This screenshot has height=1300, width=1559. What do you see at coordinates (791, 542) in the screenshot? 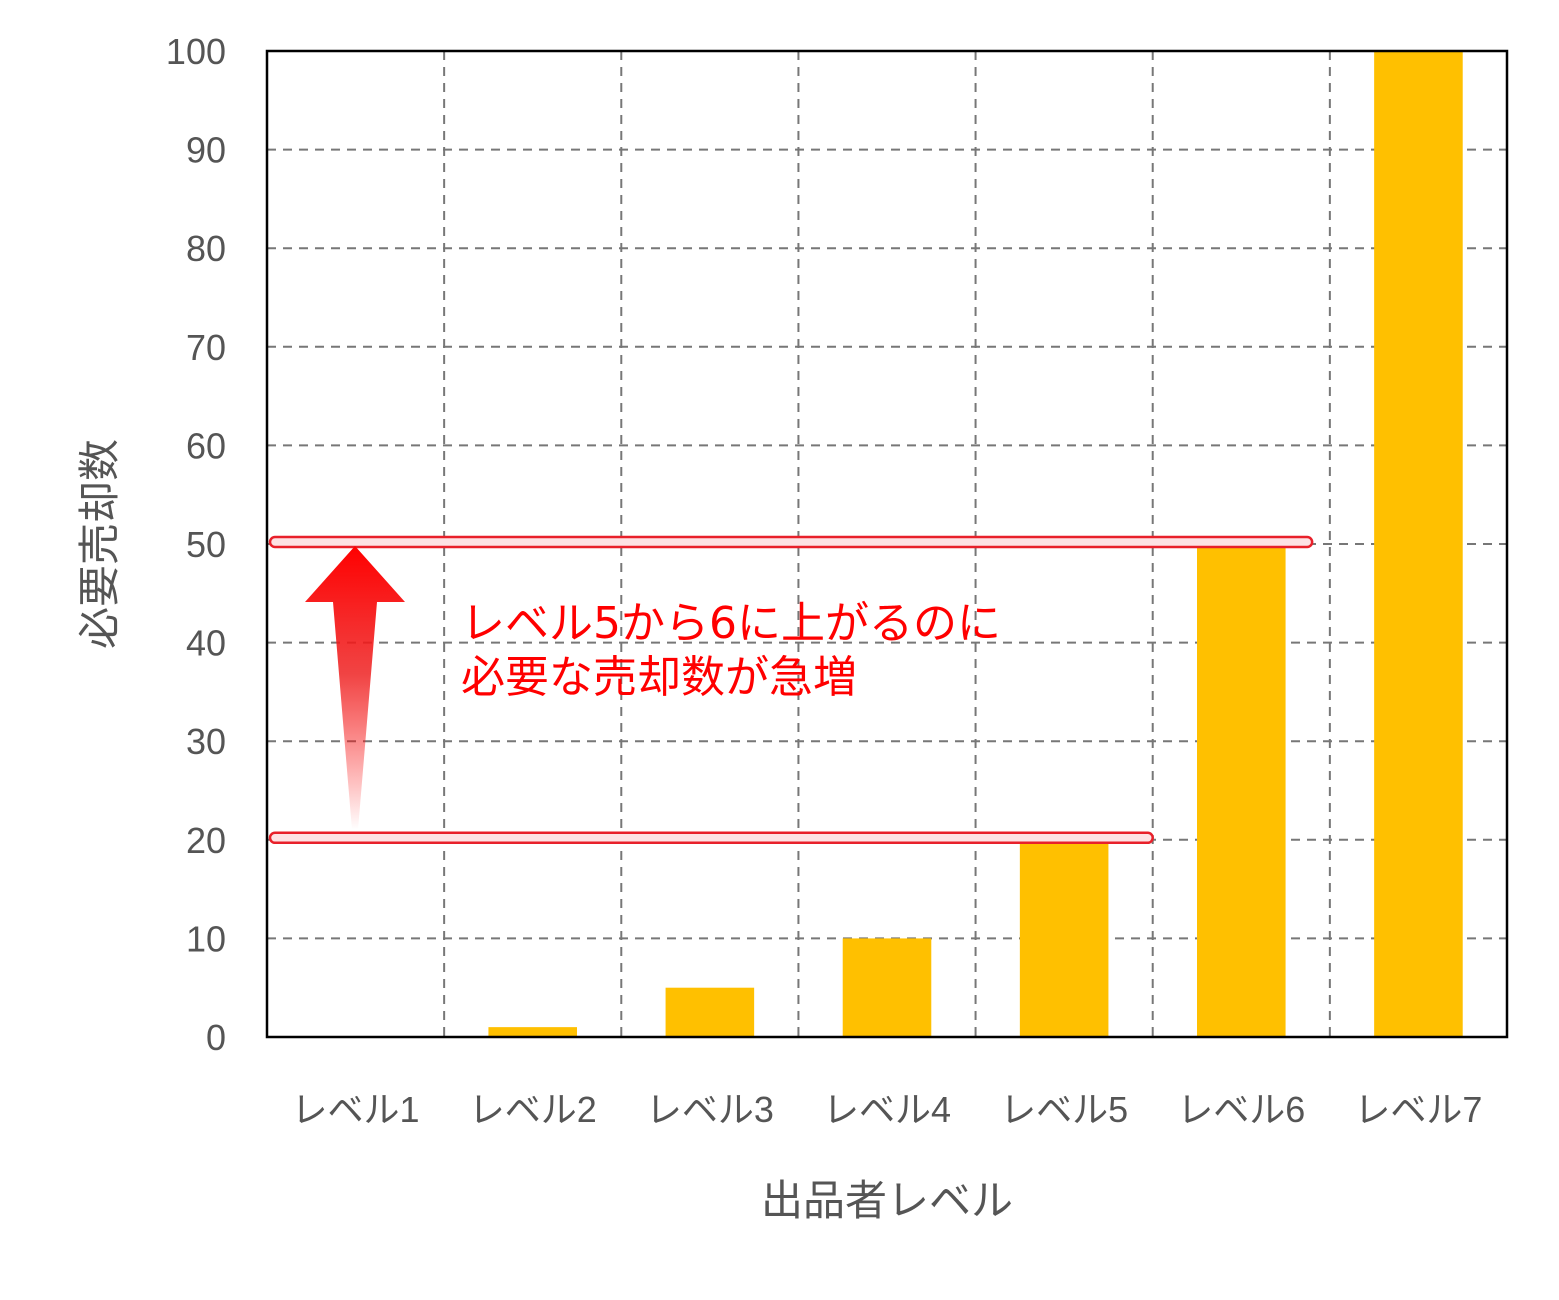
I see `highlight-level6-line` at bounding box center [791, 542].